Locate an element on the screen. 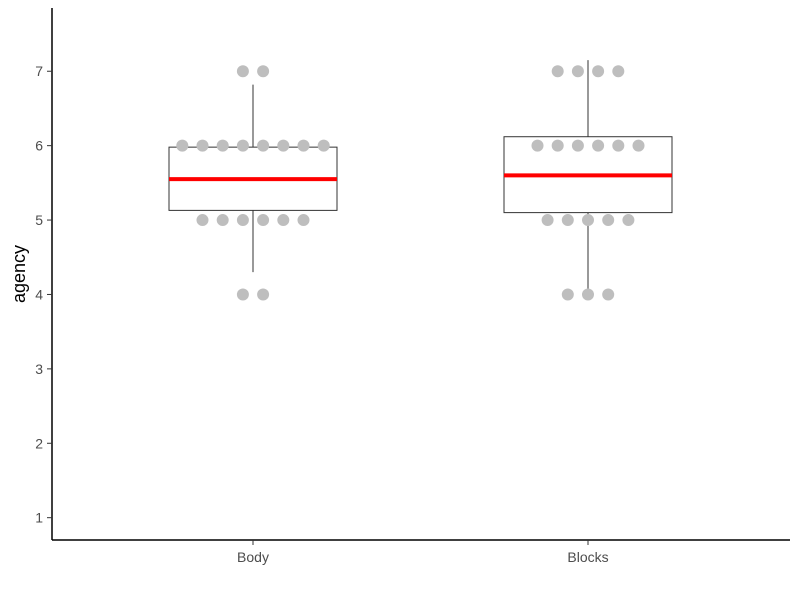 The height and width of the screenshot is (600, 800). y-tick-label: 2 is located at coordinates (39, 443).